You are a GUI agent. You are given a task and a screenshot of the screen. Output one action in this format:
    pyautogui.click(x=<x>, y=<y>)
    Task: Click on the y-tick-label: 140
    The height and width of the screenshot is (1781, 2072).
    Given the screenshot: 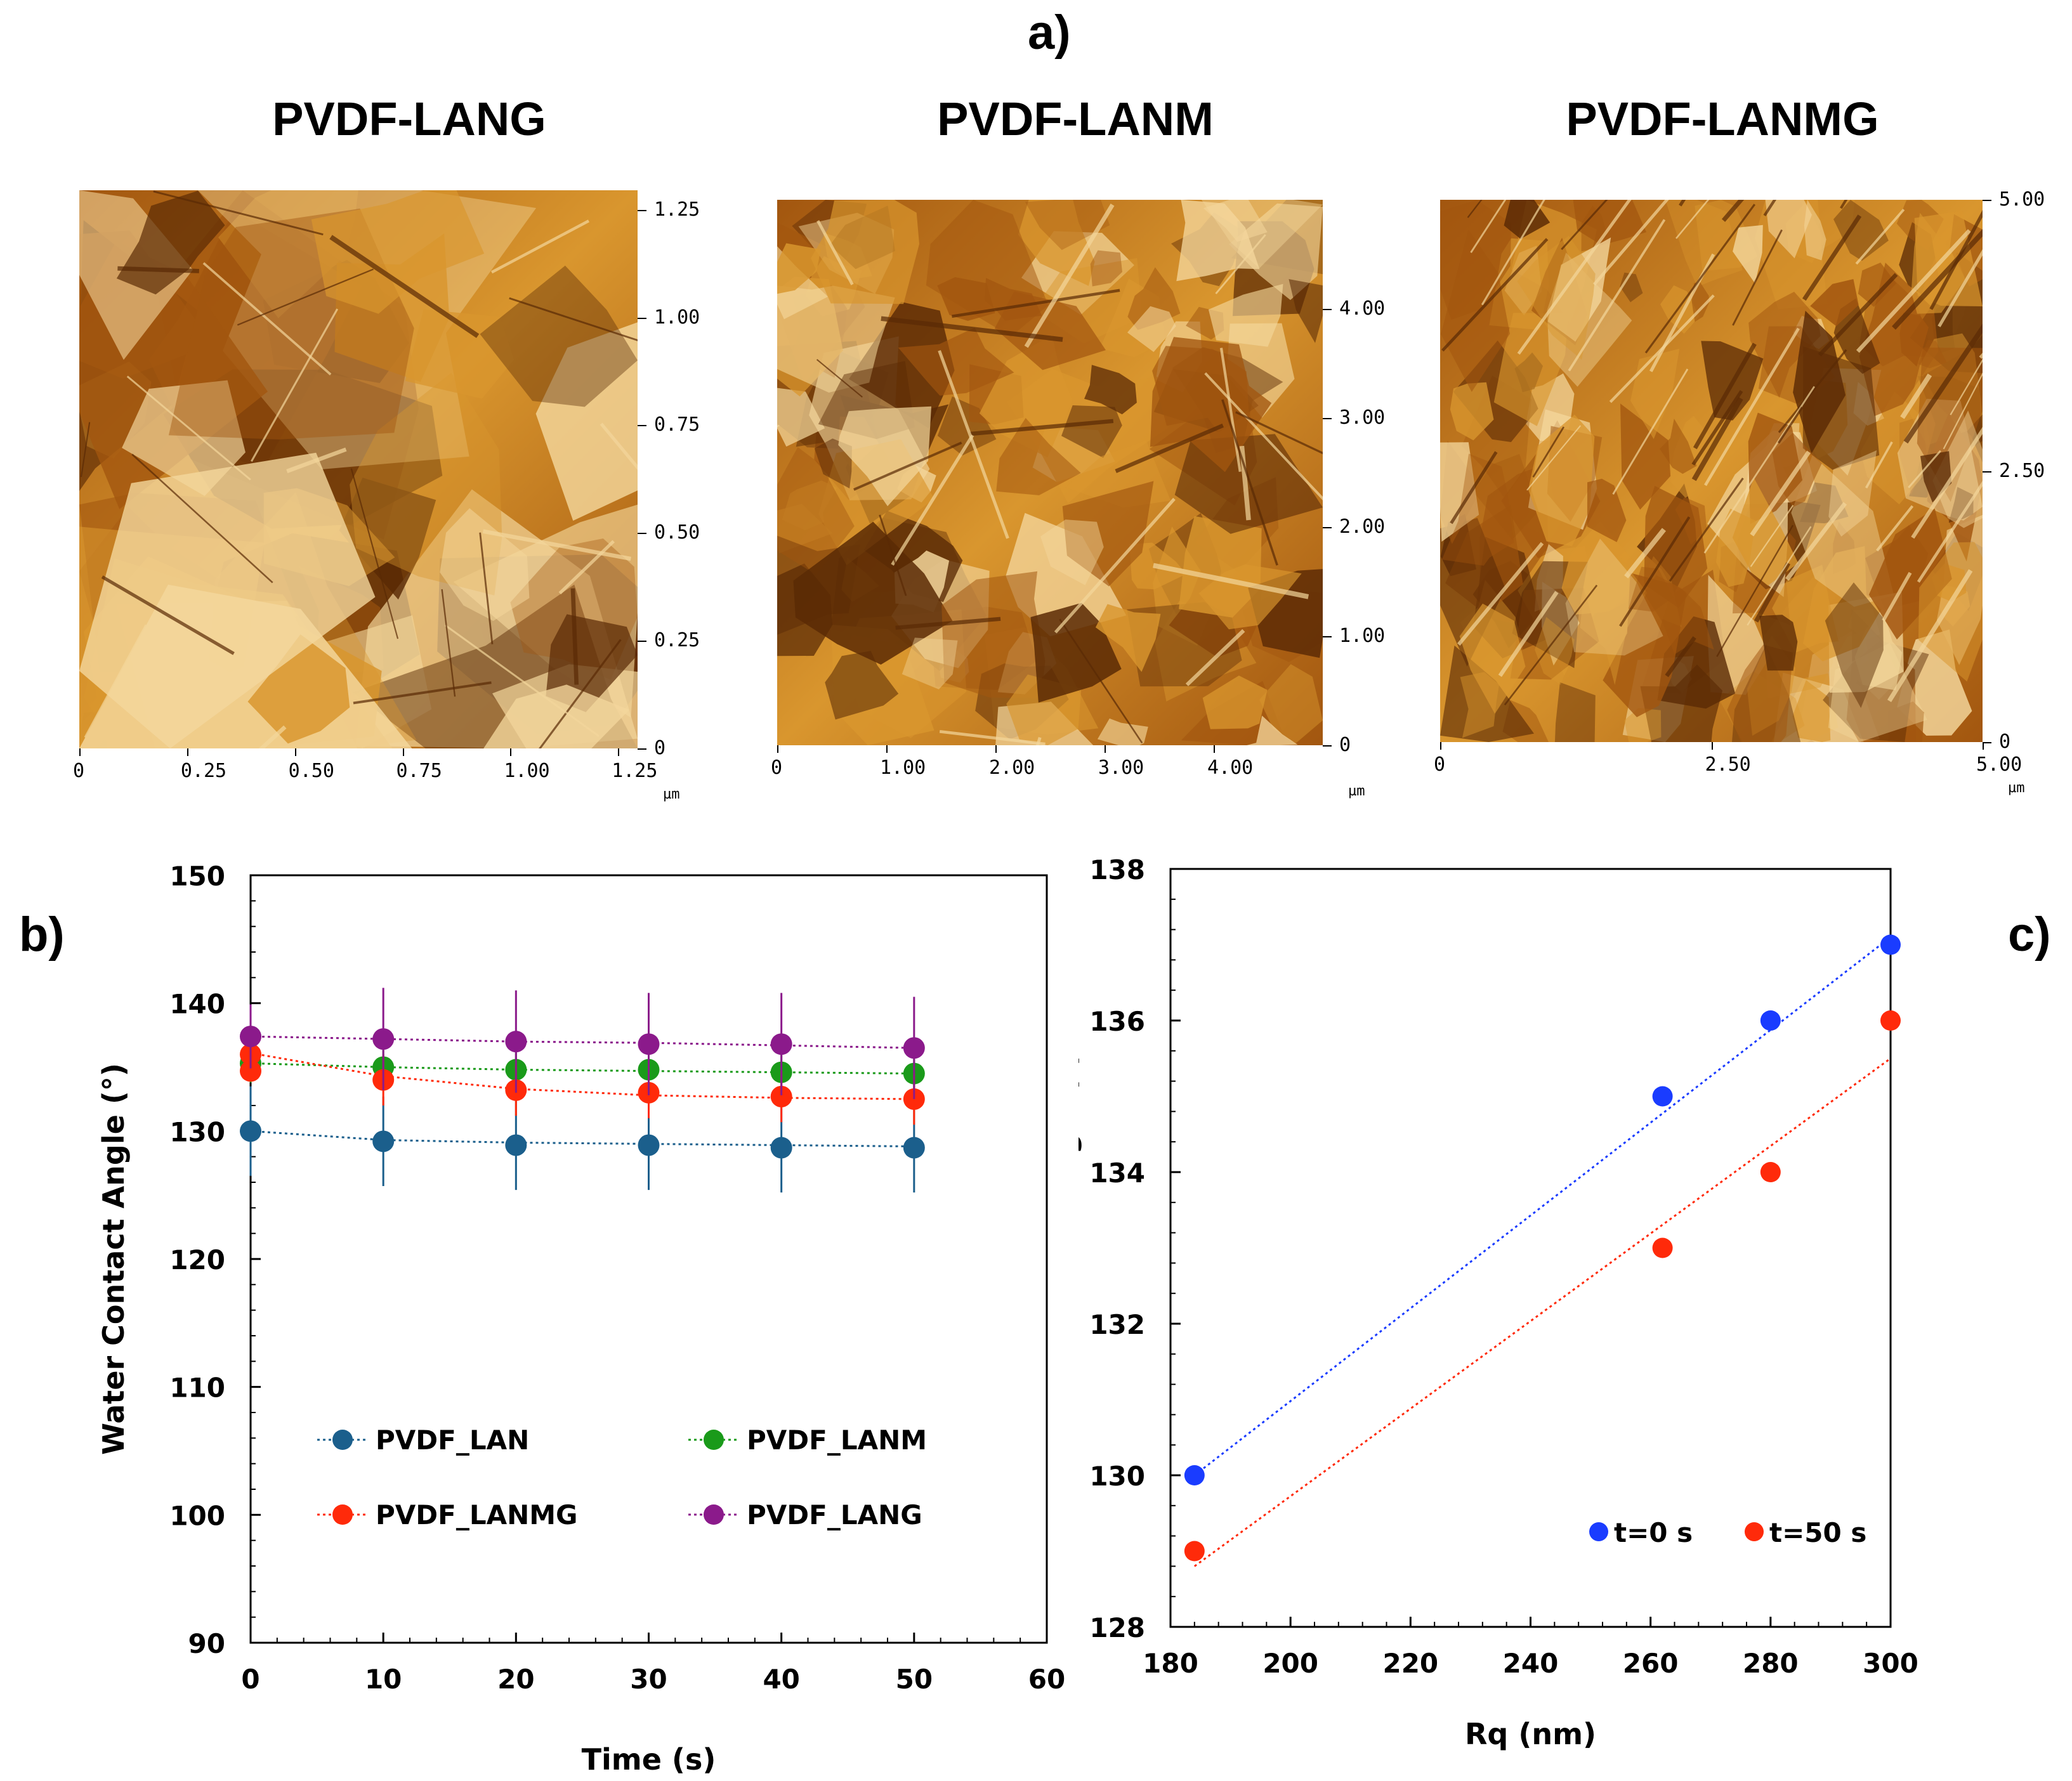 What is the action you would take?
    pyautogui.click(x=197, y=1005)
    